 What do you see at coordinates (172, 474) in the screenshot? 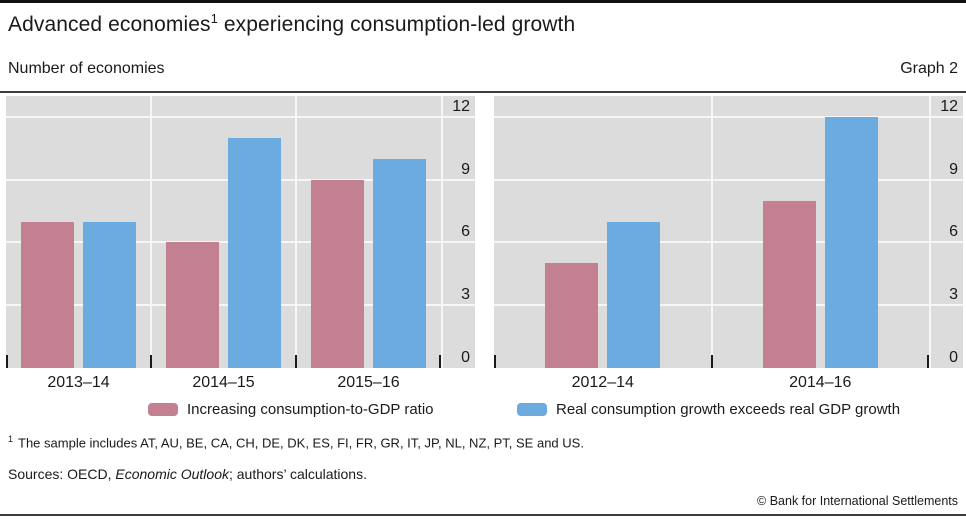
I see `sources-publication: Economic Outlook` at bounding box center [172, 474].